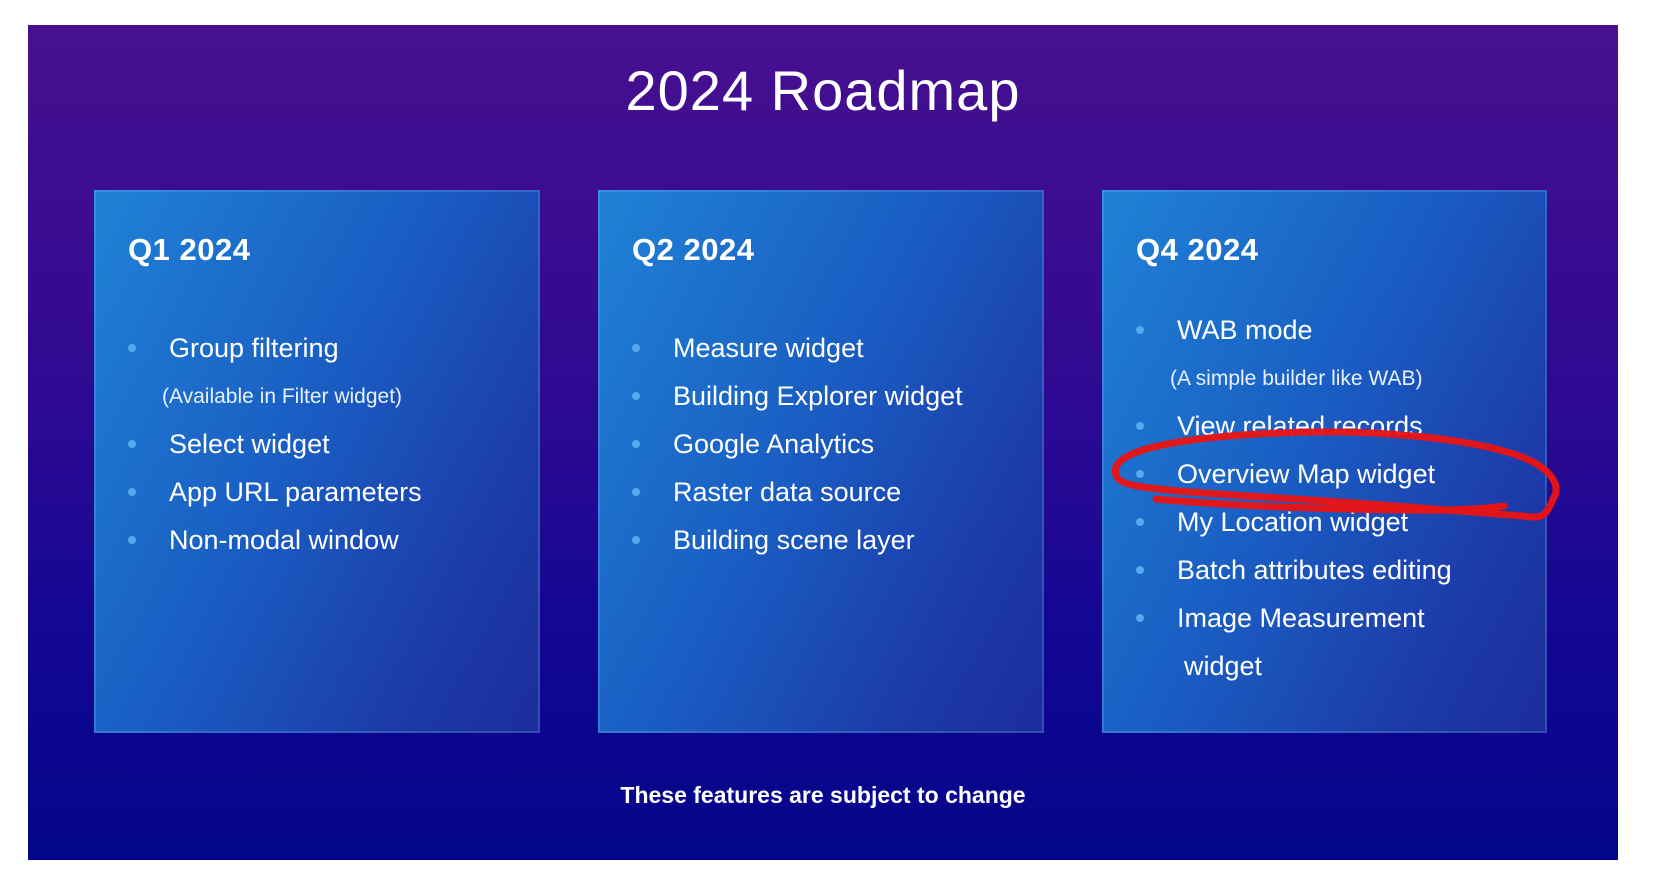 The height and width of the screenshot is (891, 1661). Describe the element at coordinates (1301, 618) in the screenshot. I see `feature-item-label: Image Measurement` at that location.